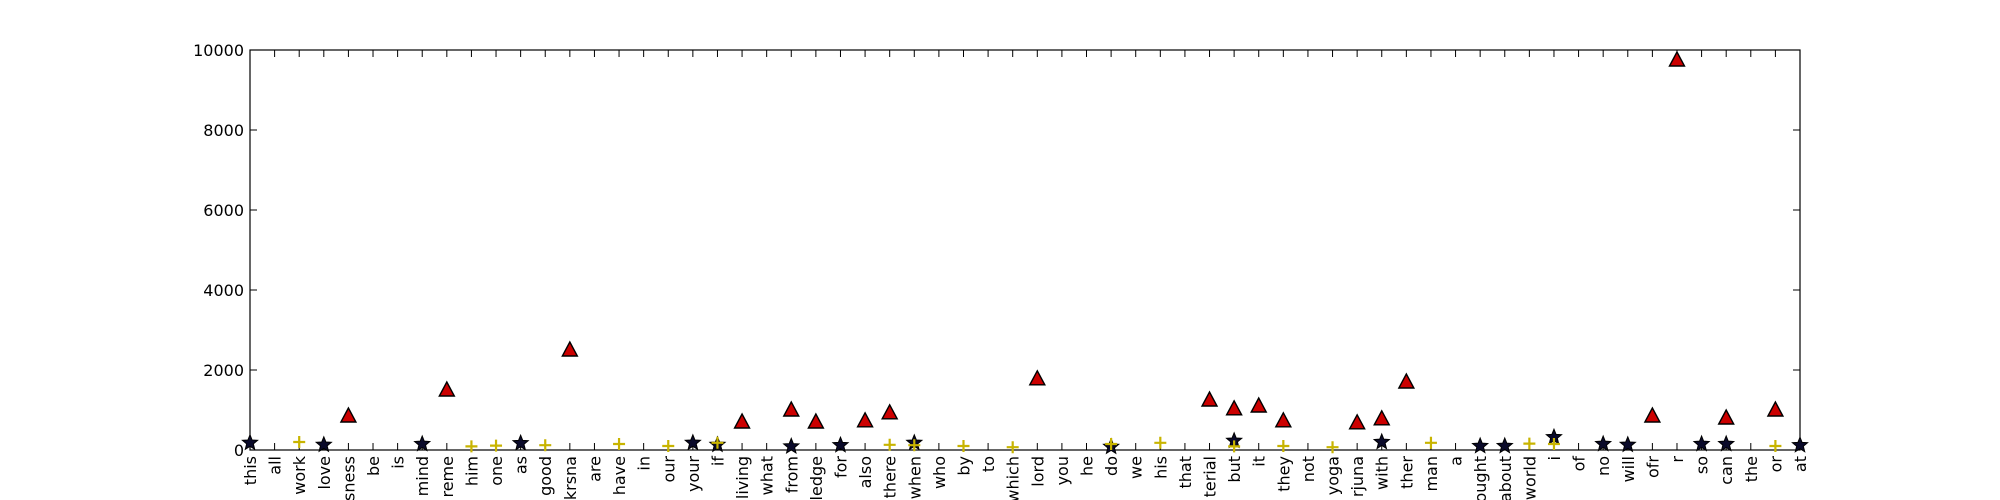 This screenshot has width=2000, height=500. What do you see at coordinates (1554, 458) in the screenshot?
I see `x-tick-label: i` at bounding box center [1554, 458].